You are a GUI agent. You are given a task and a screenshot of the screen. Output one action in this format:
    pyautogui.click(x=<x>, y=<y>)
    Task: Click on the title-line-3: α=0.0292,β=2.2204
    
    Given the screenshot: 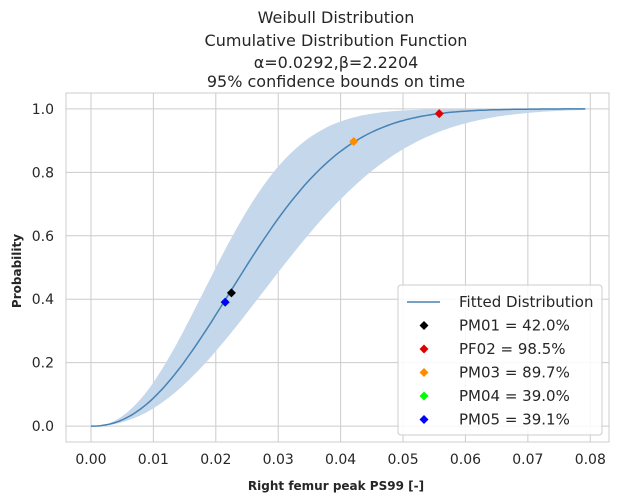 What is the action you would take?
    pyautogui.click(x=336, y=62)
    